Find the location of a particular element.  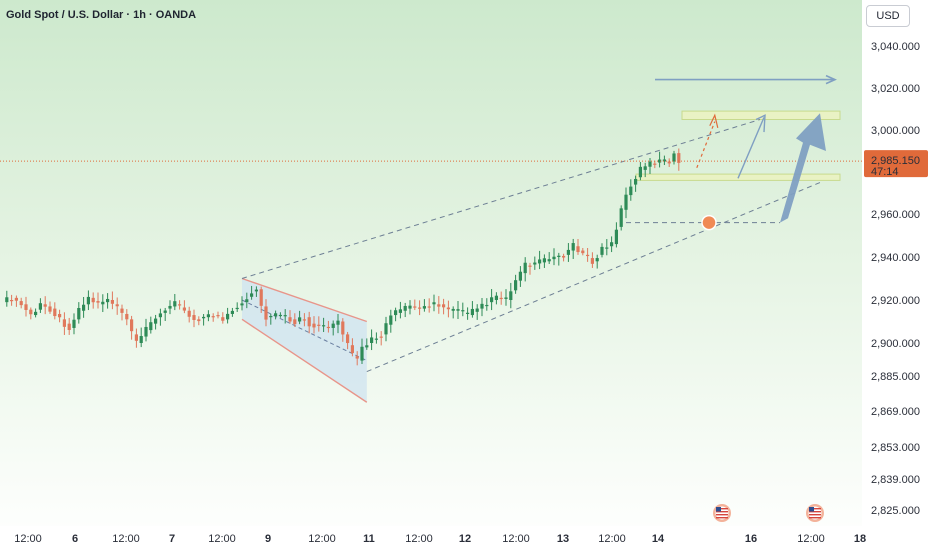

channel-fill is located at coordinates (304, 340).